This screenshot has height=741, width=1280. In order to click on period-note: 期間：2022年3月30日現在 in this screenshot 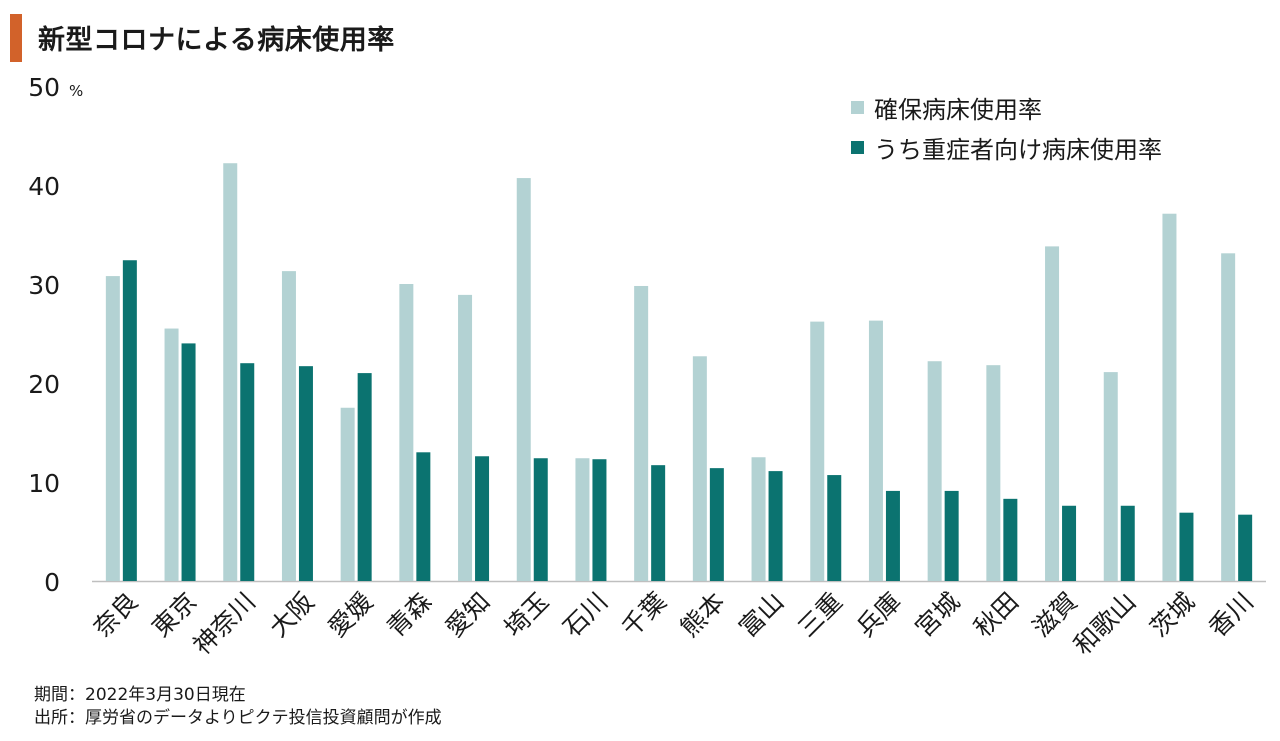, I will do `click(140, 695)`.